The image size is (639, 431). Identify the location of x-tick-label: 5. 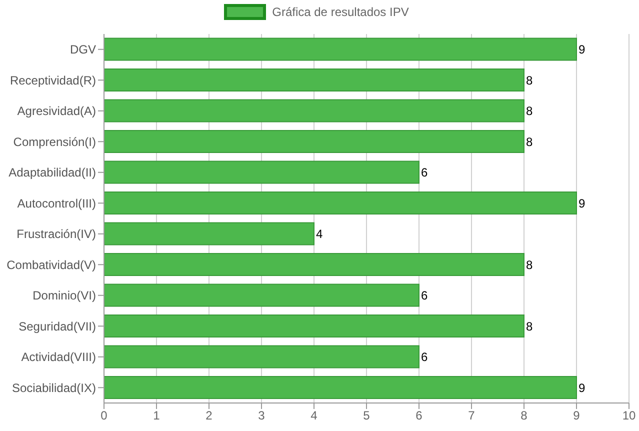
(366, 415).